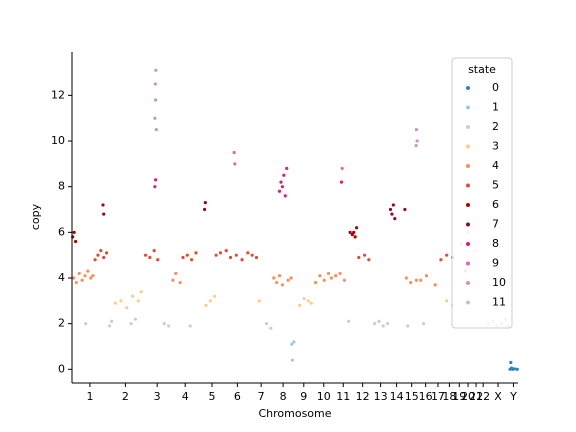 The width and height of the screenshot is (576, 432). Describe the element at coordinates (495, 165) in the screenshot. I see `legend-label: 4` at that location.